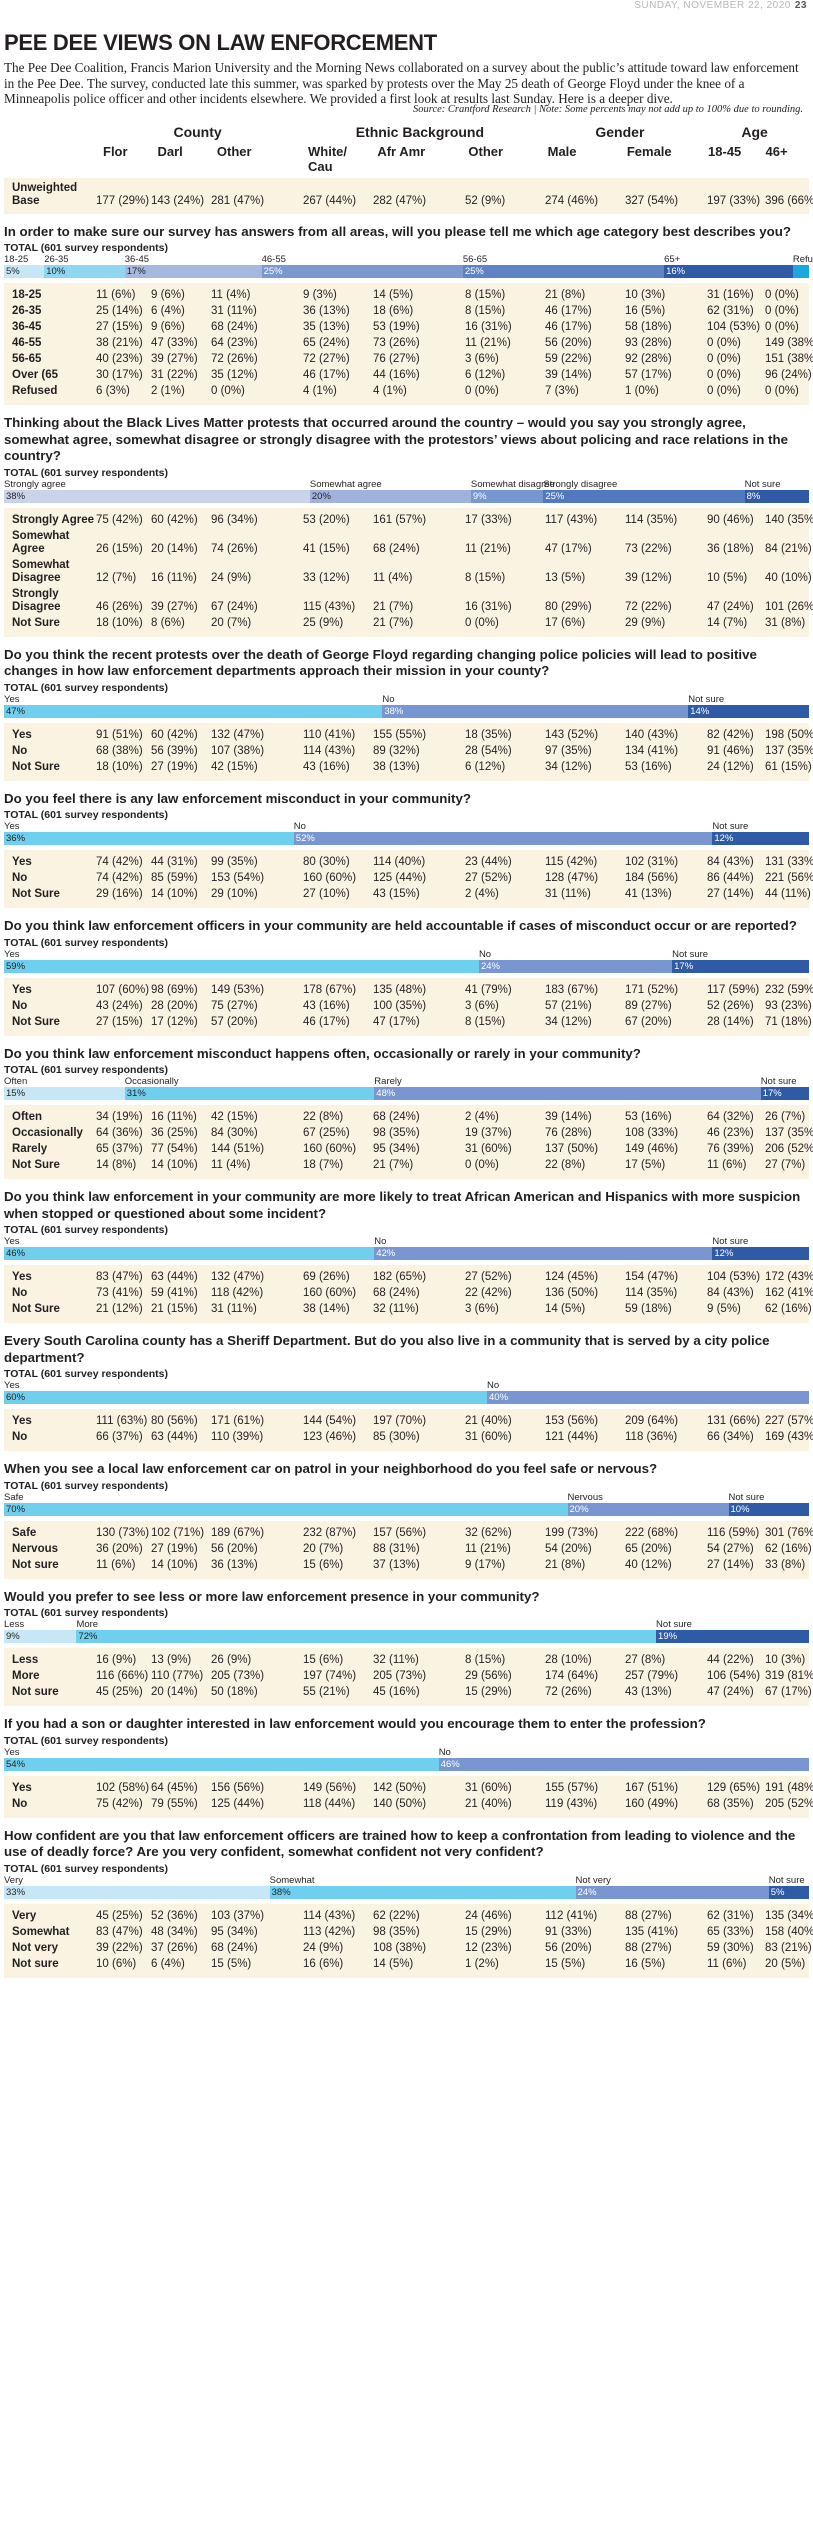  I want to click on stacked-bar: 33% 38% 24% 5%, so click(406, 1892).